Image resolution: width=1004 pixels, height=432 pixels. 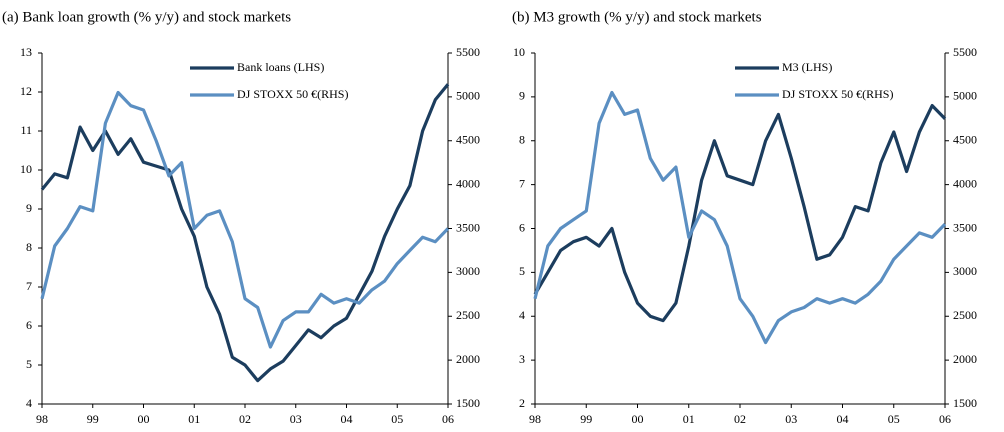 What do you see at coordinates (26, 52) in the screenshot?
I see `y-tick-label: 13` at bounding box center [26, 52].